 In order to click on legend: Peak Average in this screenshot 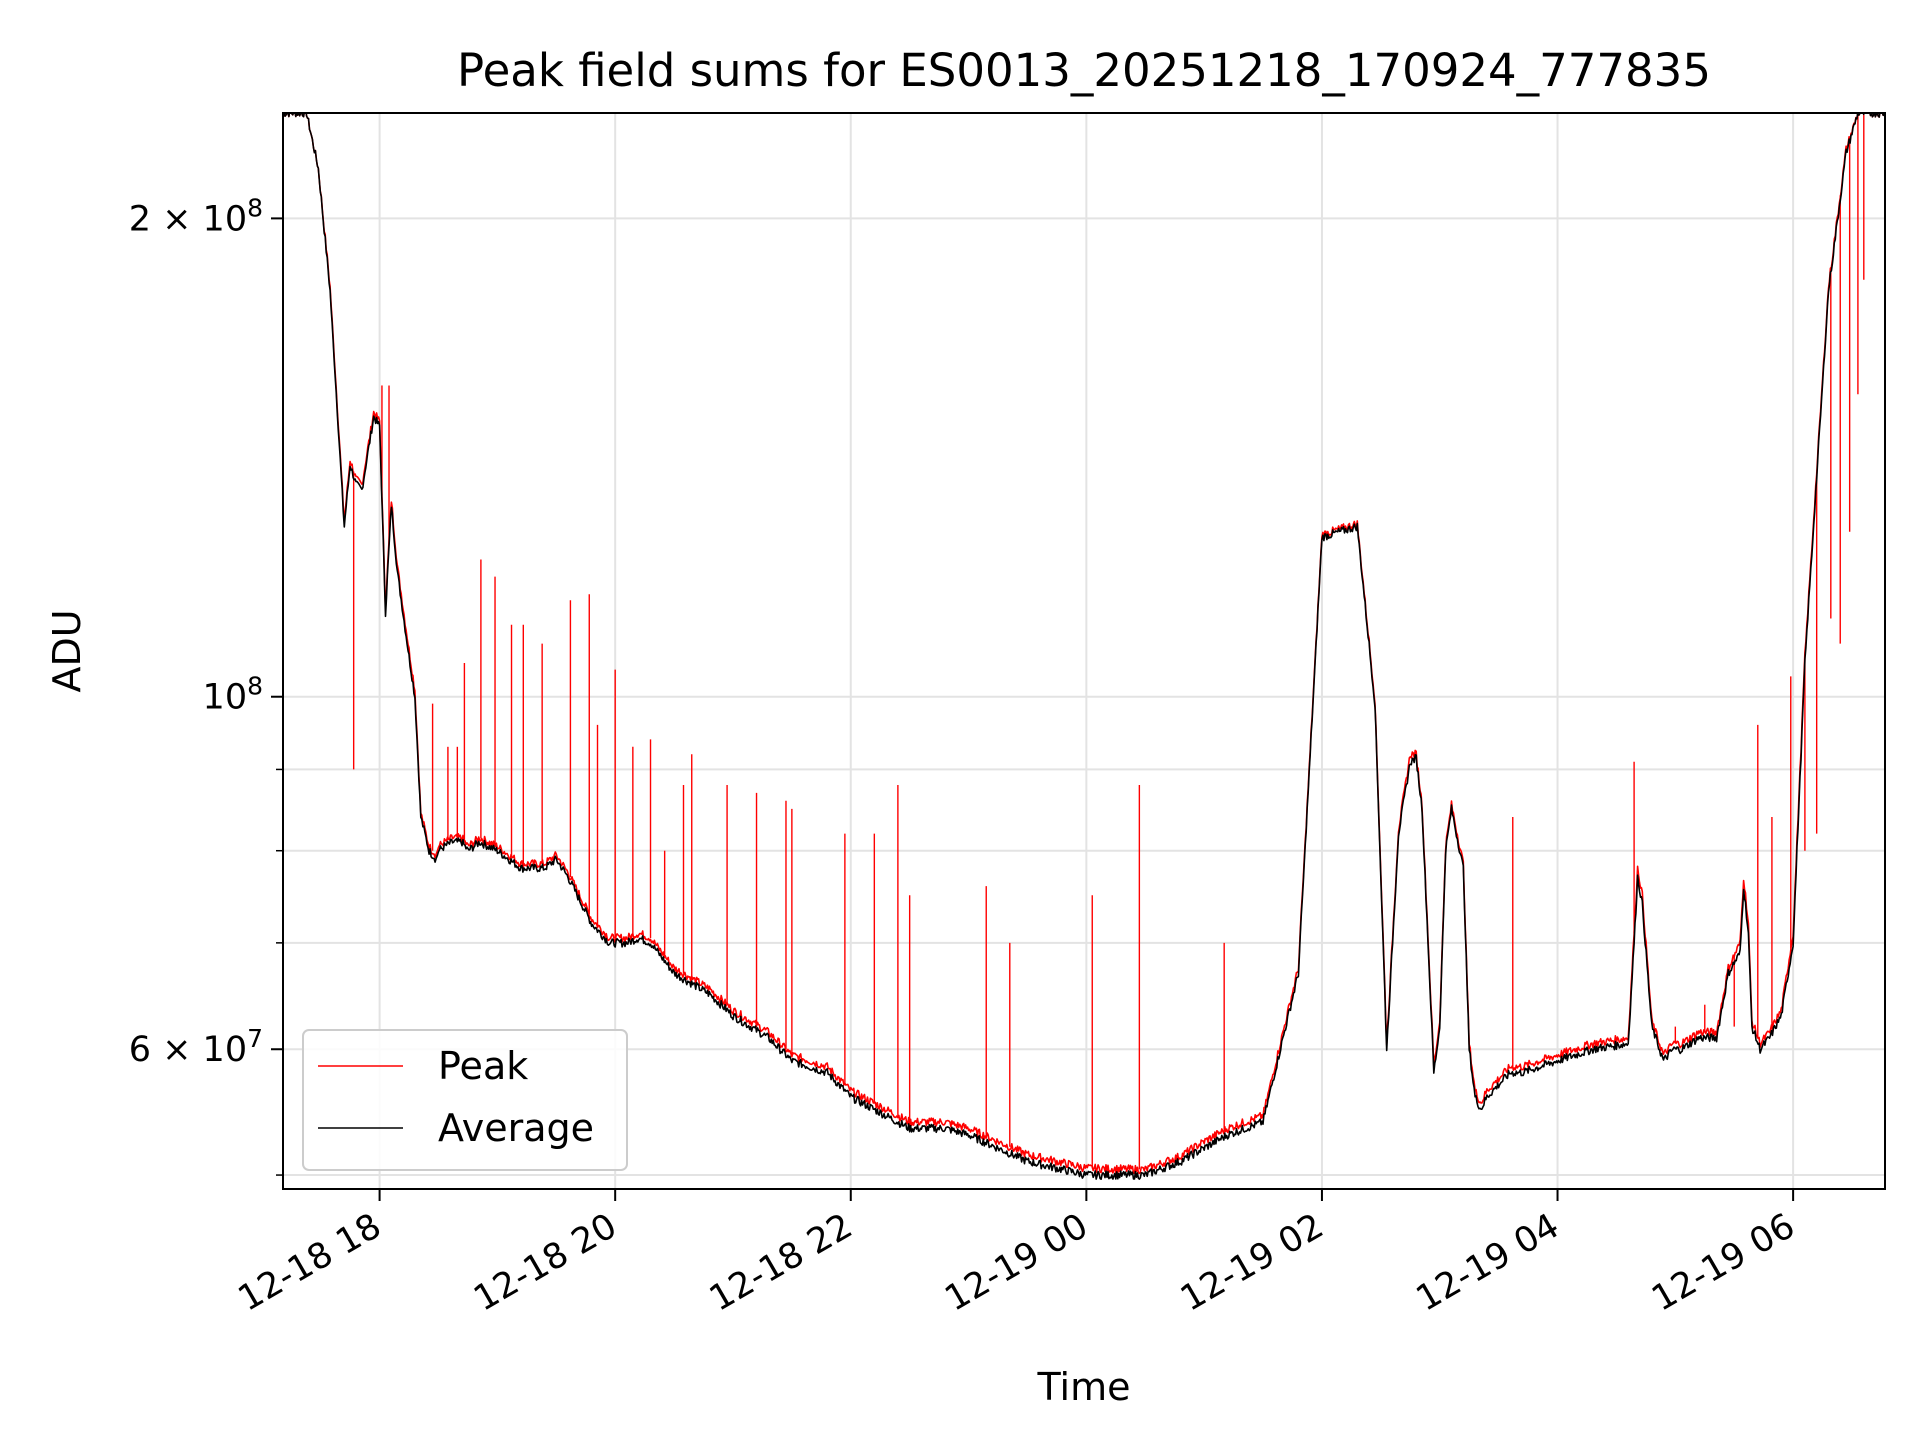, I will do `click(465, 1100)`.